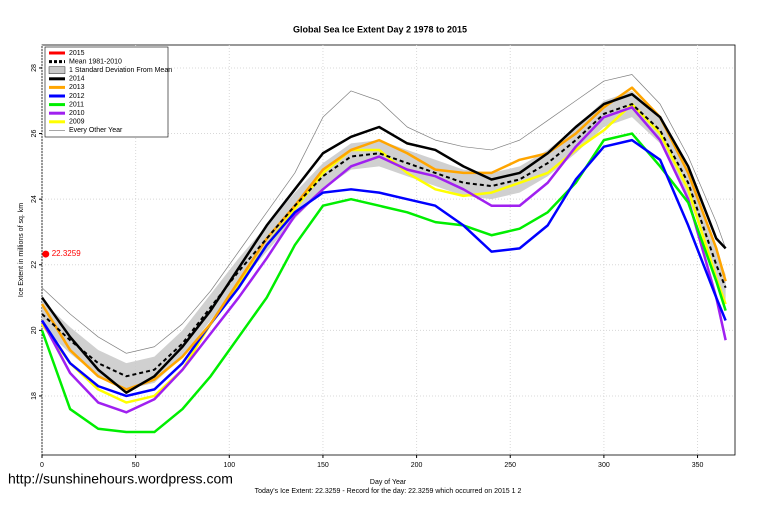 The width and height of the screenshot is (759, 506). What do you see at coordinates (120, 479) in the screenshot?
I see `watermark: http://sunshinehours.wordpress.com` at bounding box center [120, 479].